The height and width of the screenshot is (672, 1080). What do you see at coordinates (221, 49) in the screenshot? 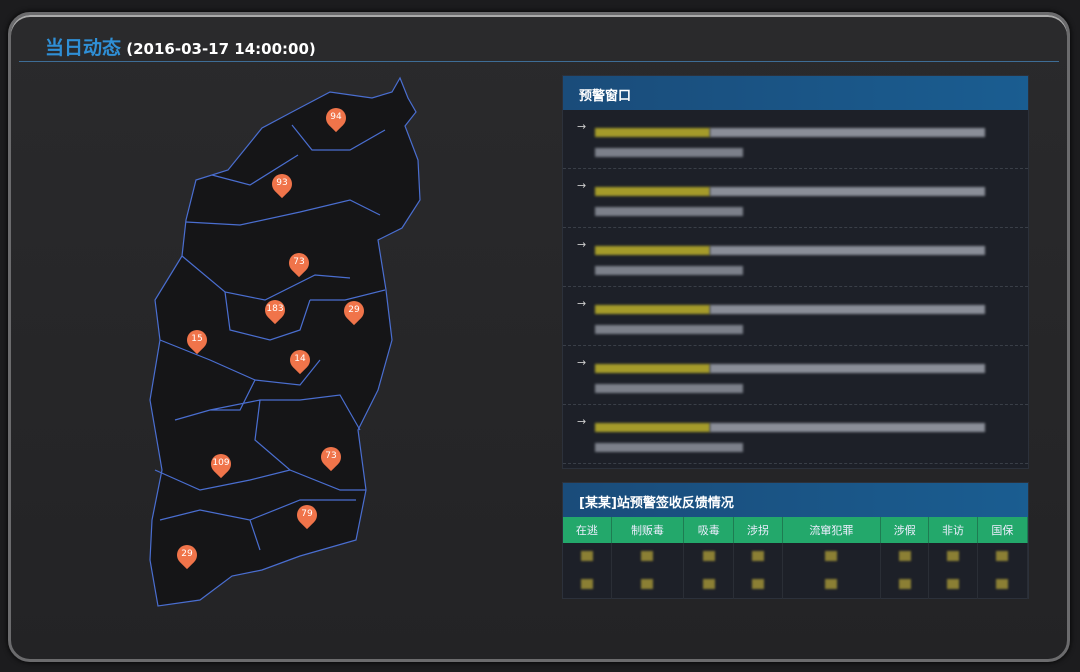
I see `datetime: (2016-03-17 14:00:00)` at bounding box center [221, 49].